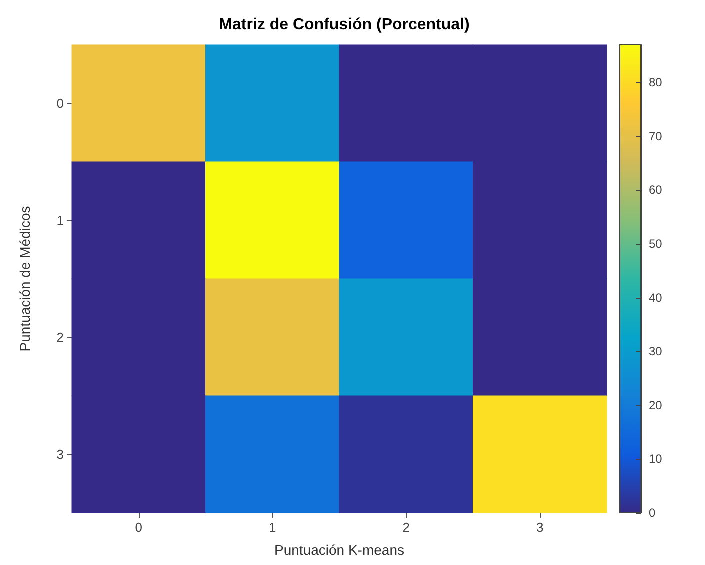 The width and height of the screenshot is (705, 565). What do you see at coordinates (656, 136) in the screenshot?
I see `color-bar-label: 70` at bounding box center [656, 136].